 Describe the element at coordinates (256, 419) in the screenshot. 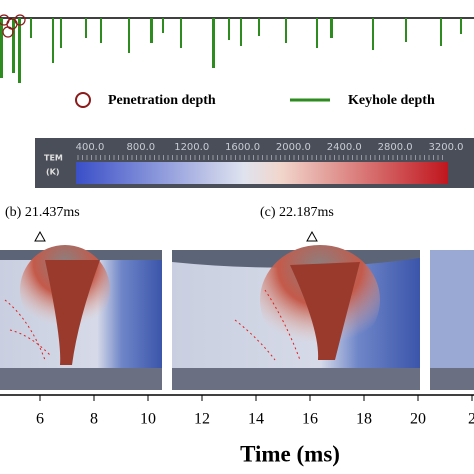

I see `x-tick-label: 14` at that location.